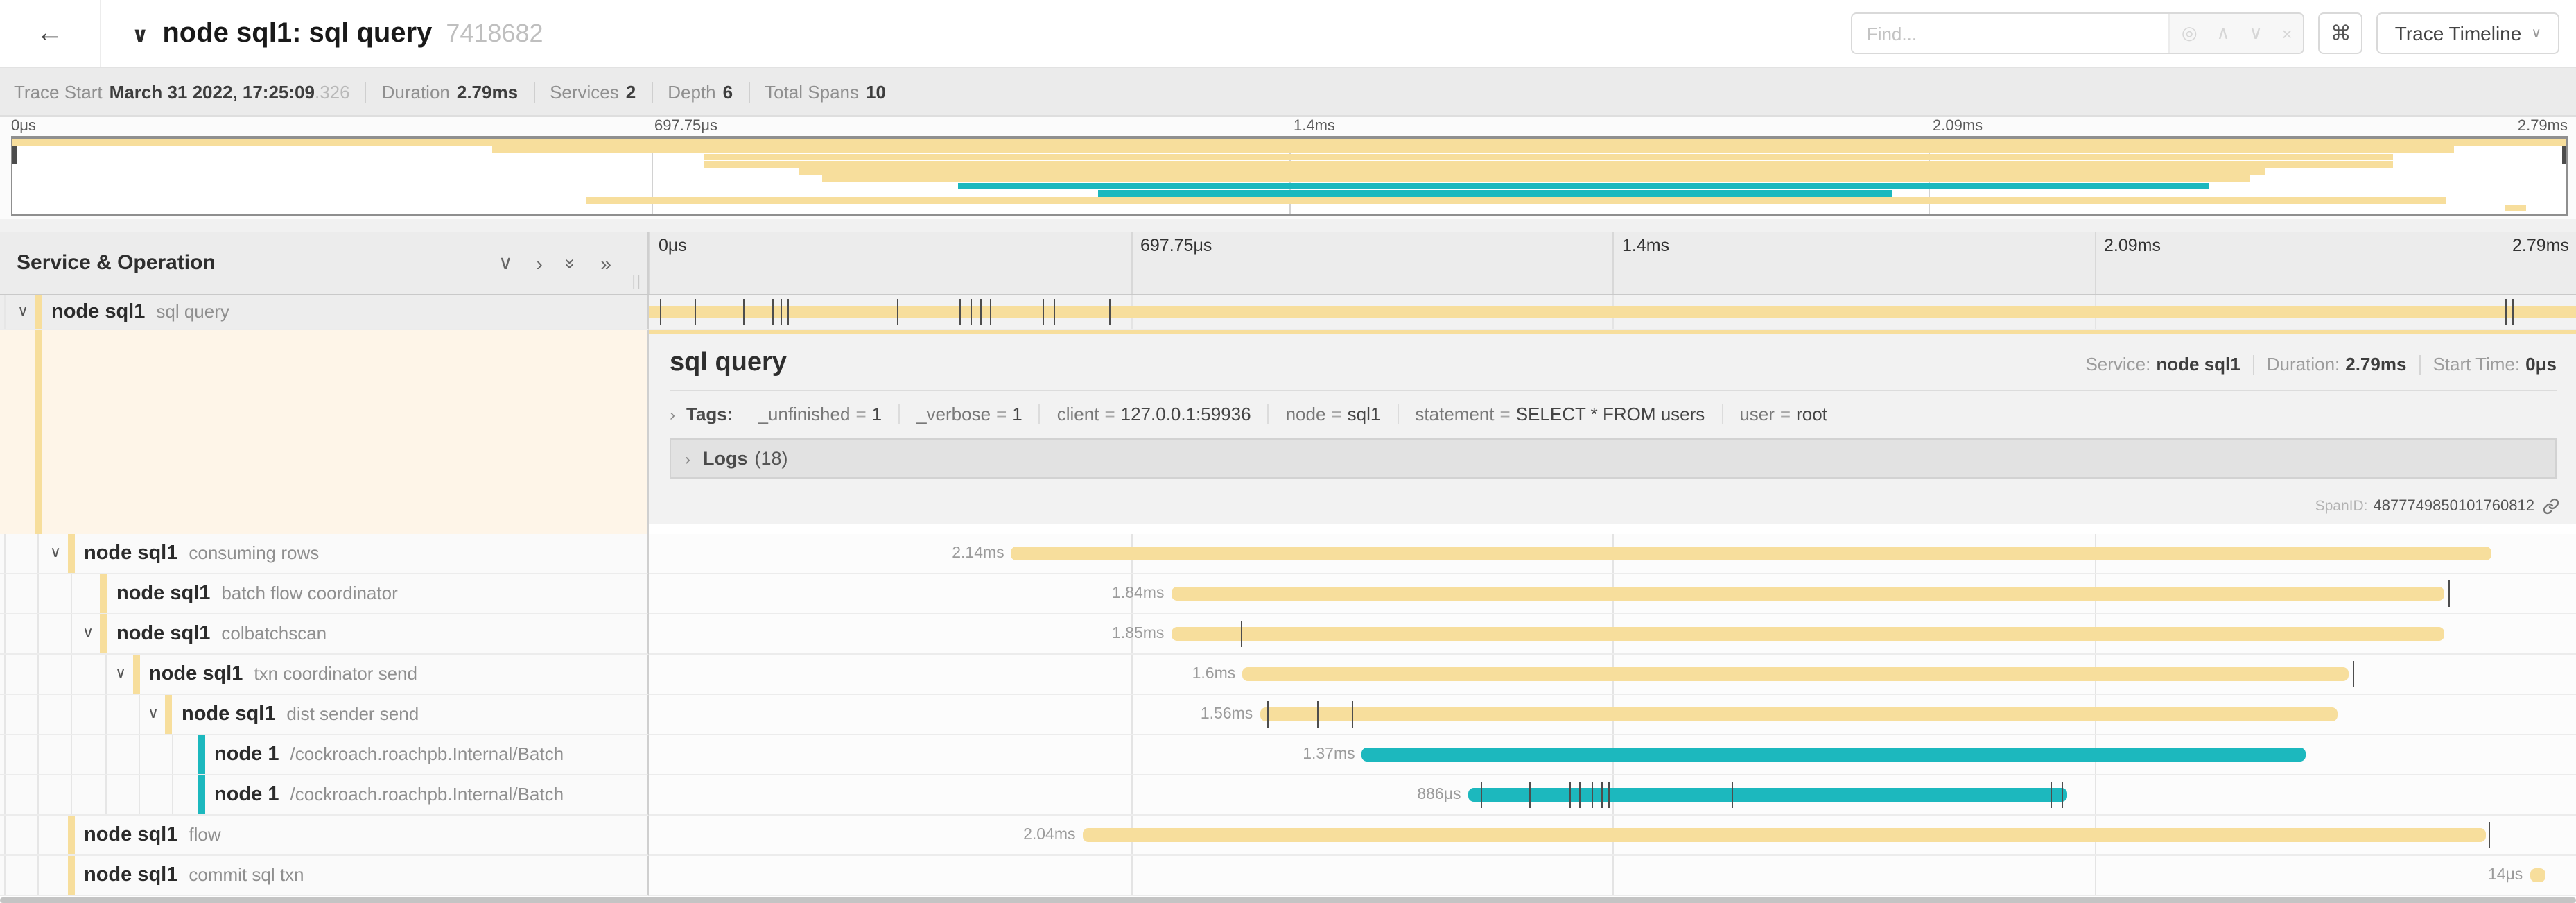  I want to click on collapse-one-icon: ∨, so click(505, 262).